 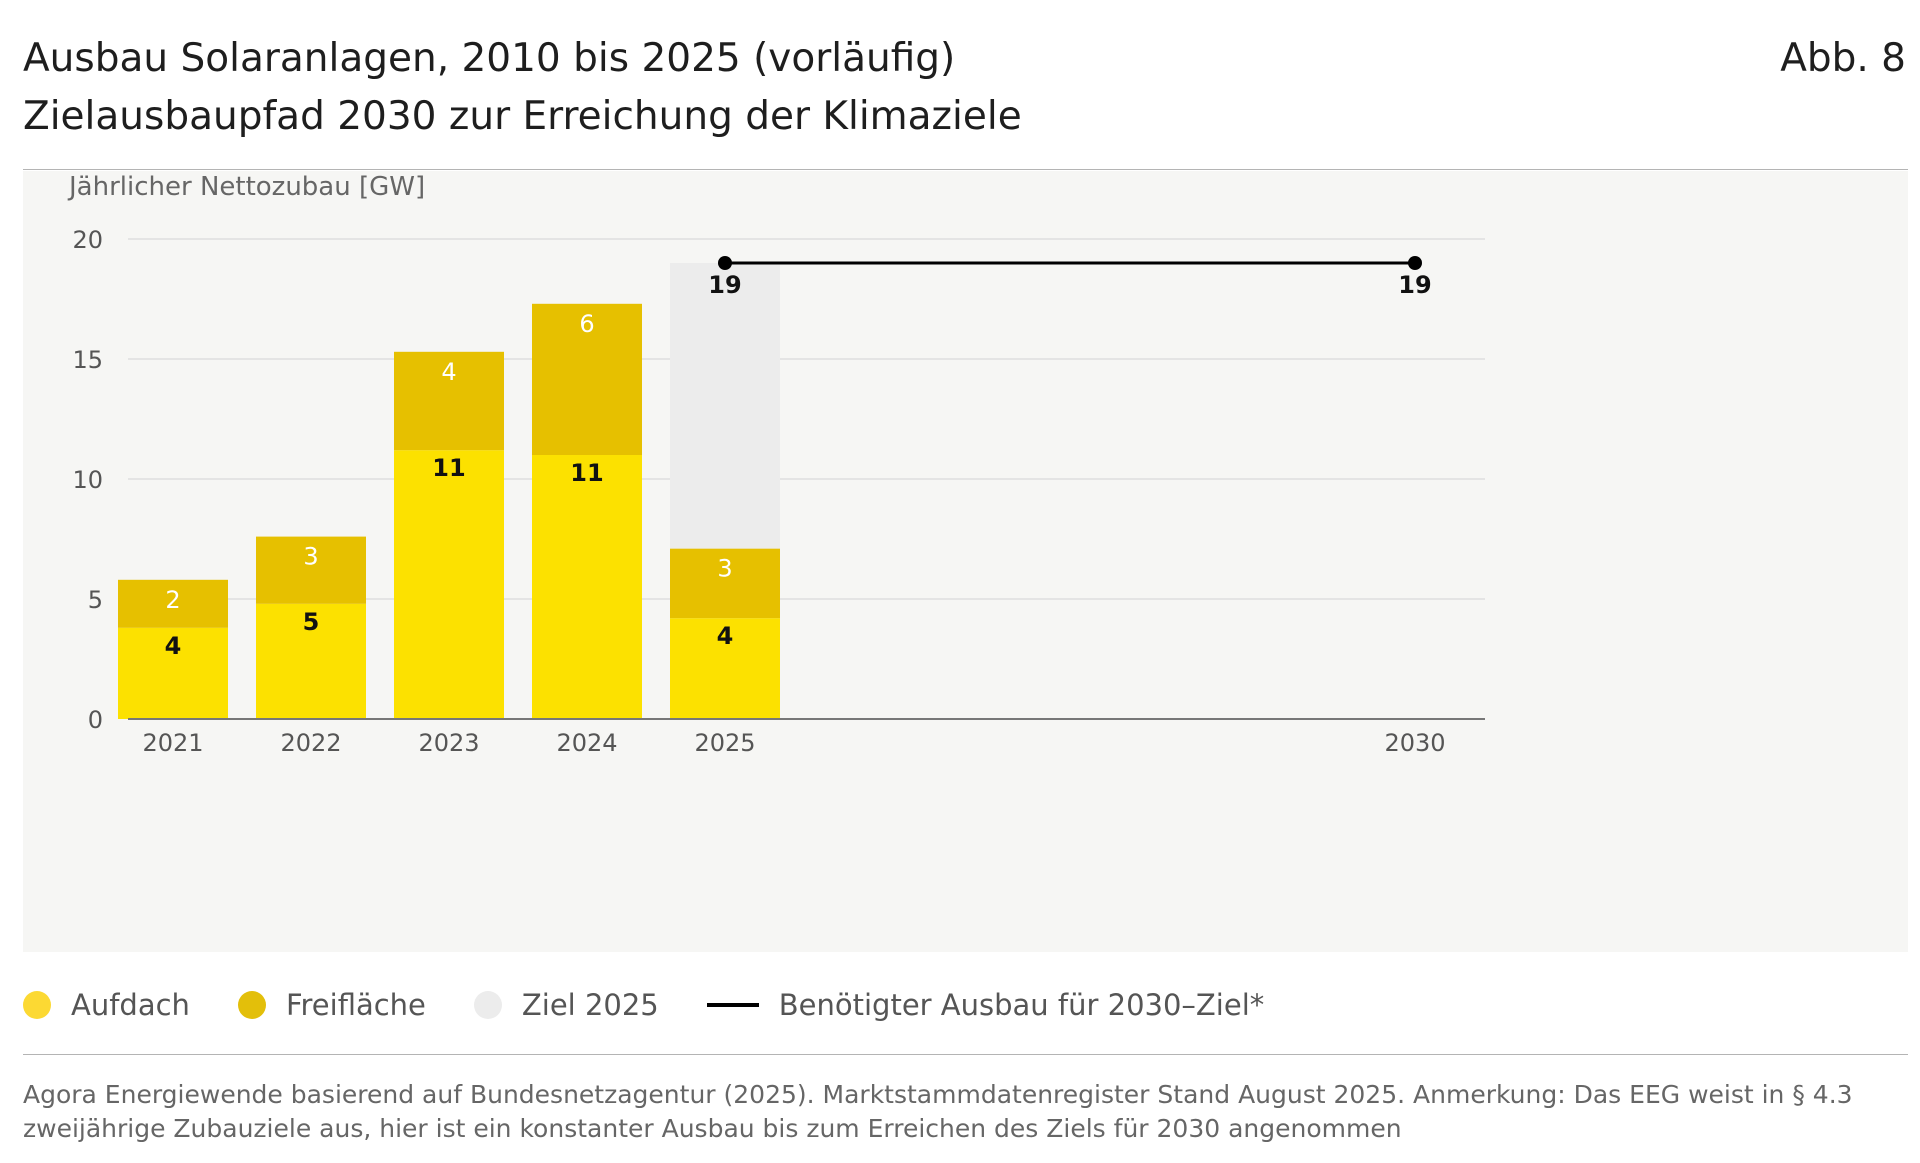 I want to click on legend-label-ziel: Ziel 2025, so click(x=590, y=1005).